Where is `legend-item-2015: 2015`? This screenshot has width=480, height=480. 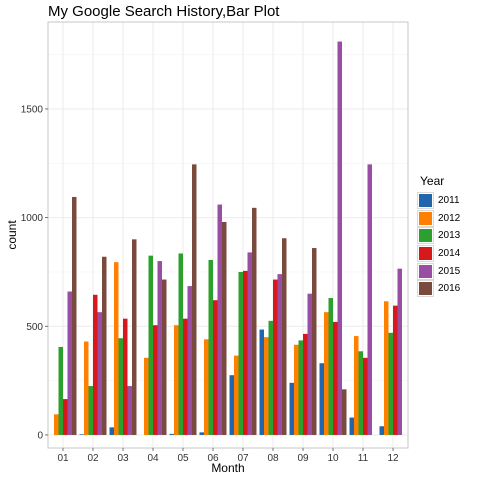
legend-item-2015: 2015 is located at coordinates (439, 271).